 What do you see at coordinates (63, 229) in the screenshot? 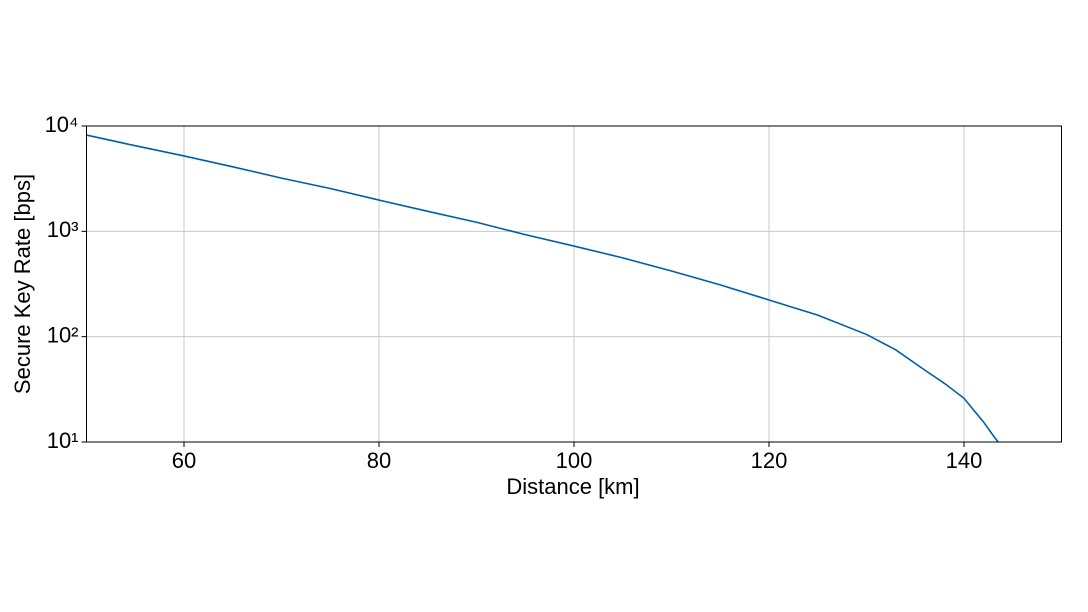
I see `y-tick-label: 10³` at bounding box center [63, 229].